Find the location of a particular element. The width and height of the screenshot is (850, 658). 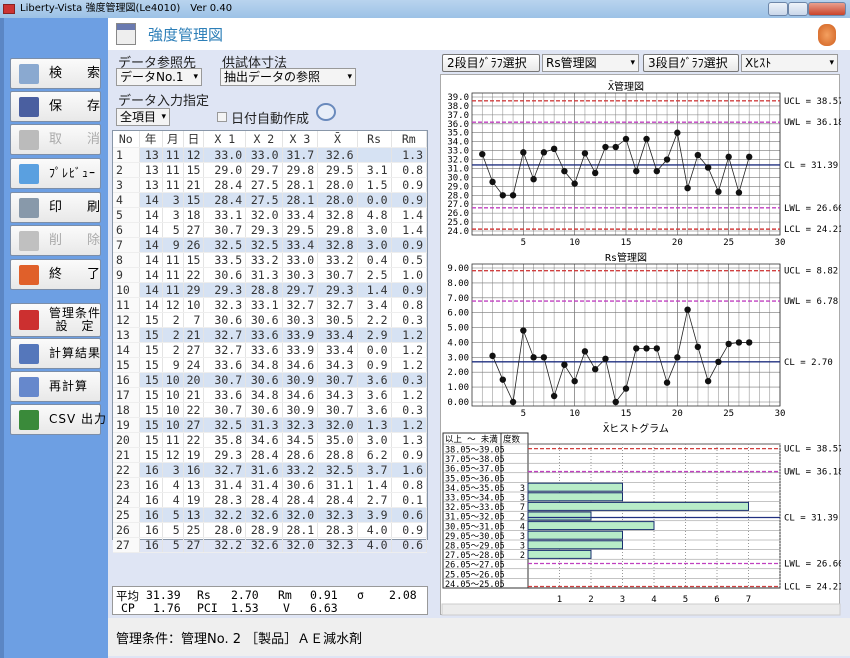

table-cell-Rm: 1.4 is located at coordinates (409, 230).